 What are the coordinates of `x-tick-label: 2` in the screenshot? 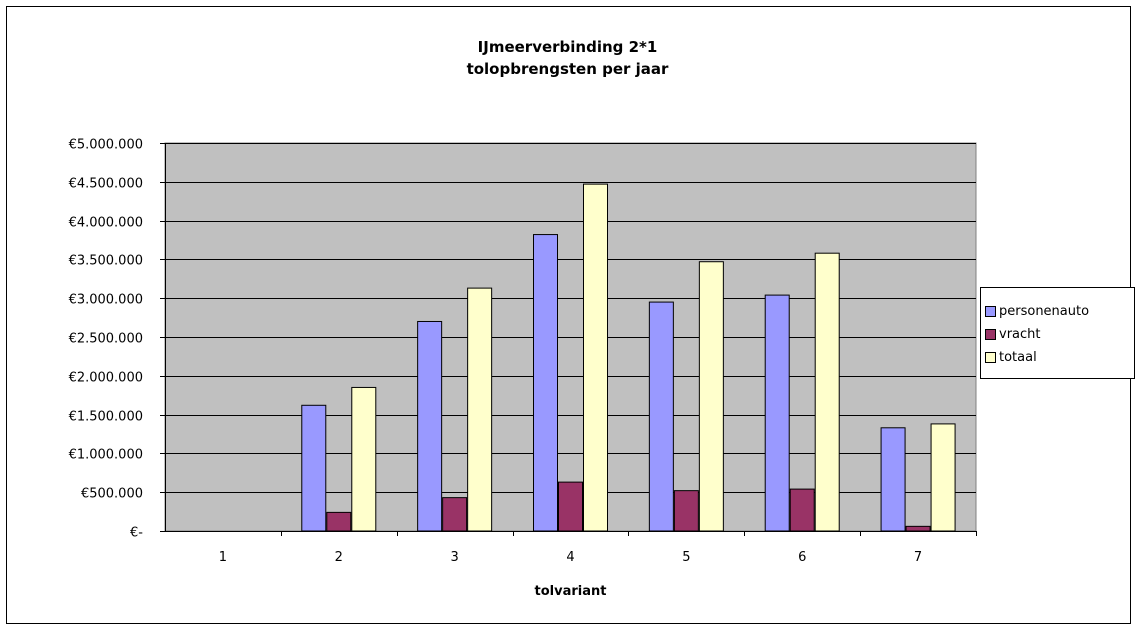 It's located at (339, 557).